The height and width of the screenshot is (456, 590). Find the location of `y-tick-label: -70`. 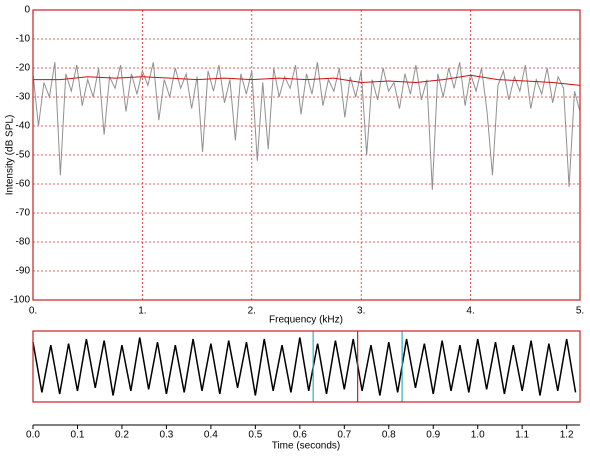

y-tick-label: -70 is located at coordinates (23, 213).